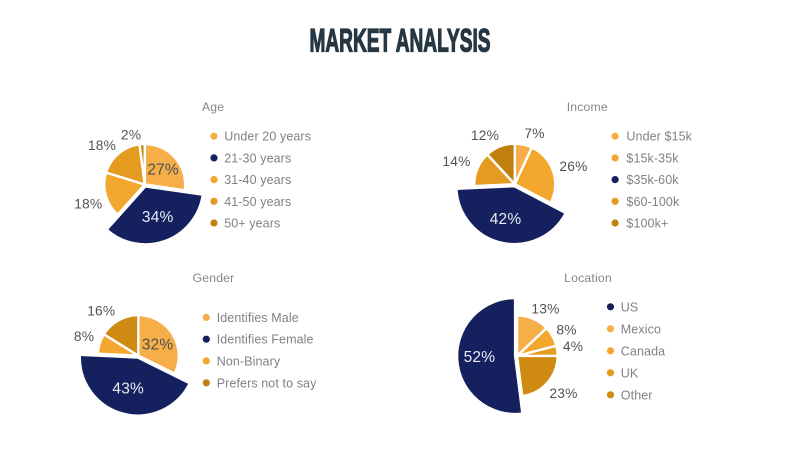  Describe the element at coordinates (659, 137) in the screenshot. I see `svg-text: Under $15k` at that location.